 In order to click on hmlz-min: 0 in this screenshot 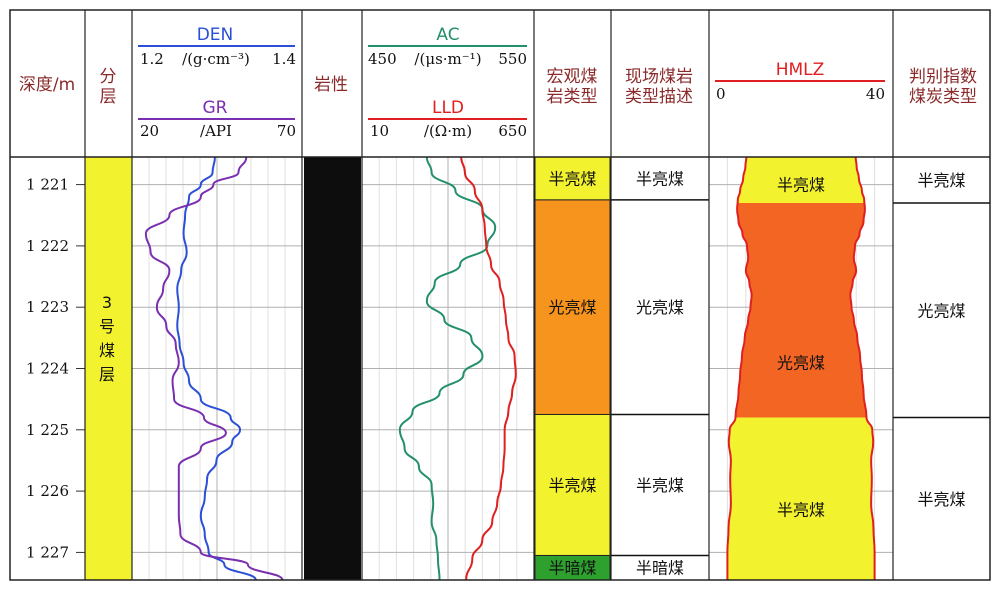, I will do `click(721, 94)`.